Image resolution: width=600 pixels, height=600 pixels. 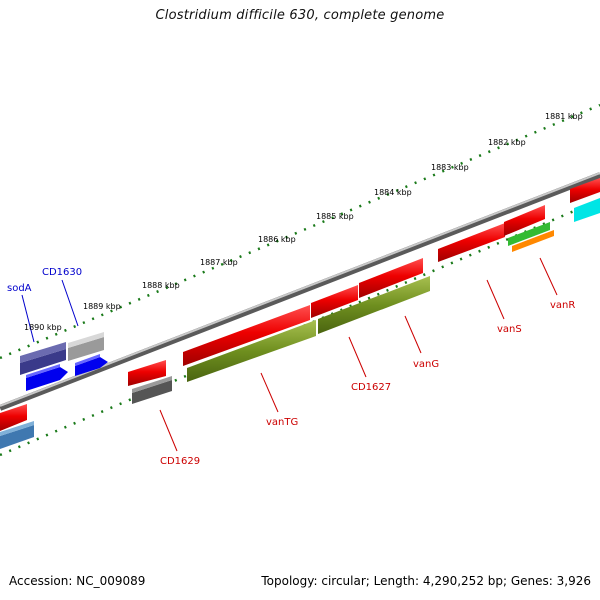 What do you see at coordinates (374, 305) in the screenshot?
I see `gene-cd1627-olive` at bounding box center [374, 305].